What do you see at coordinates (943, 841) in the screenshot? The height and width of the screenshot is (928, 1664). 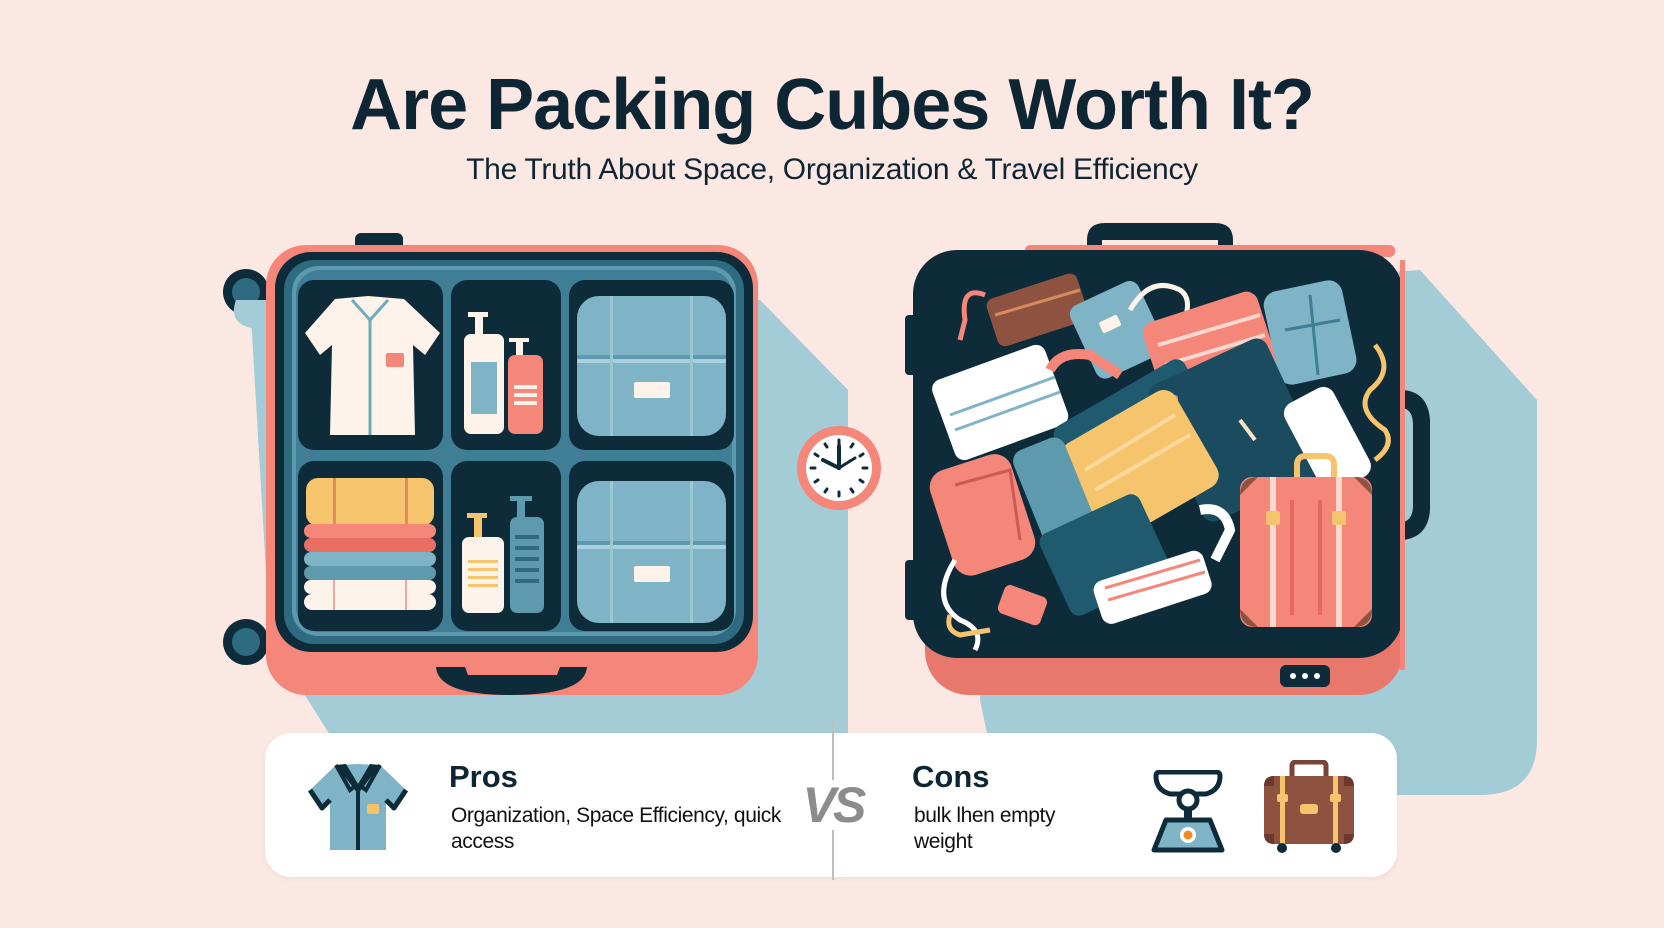 I see `cons-line-2: weight` at bounding box center [943, 841].